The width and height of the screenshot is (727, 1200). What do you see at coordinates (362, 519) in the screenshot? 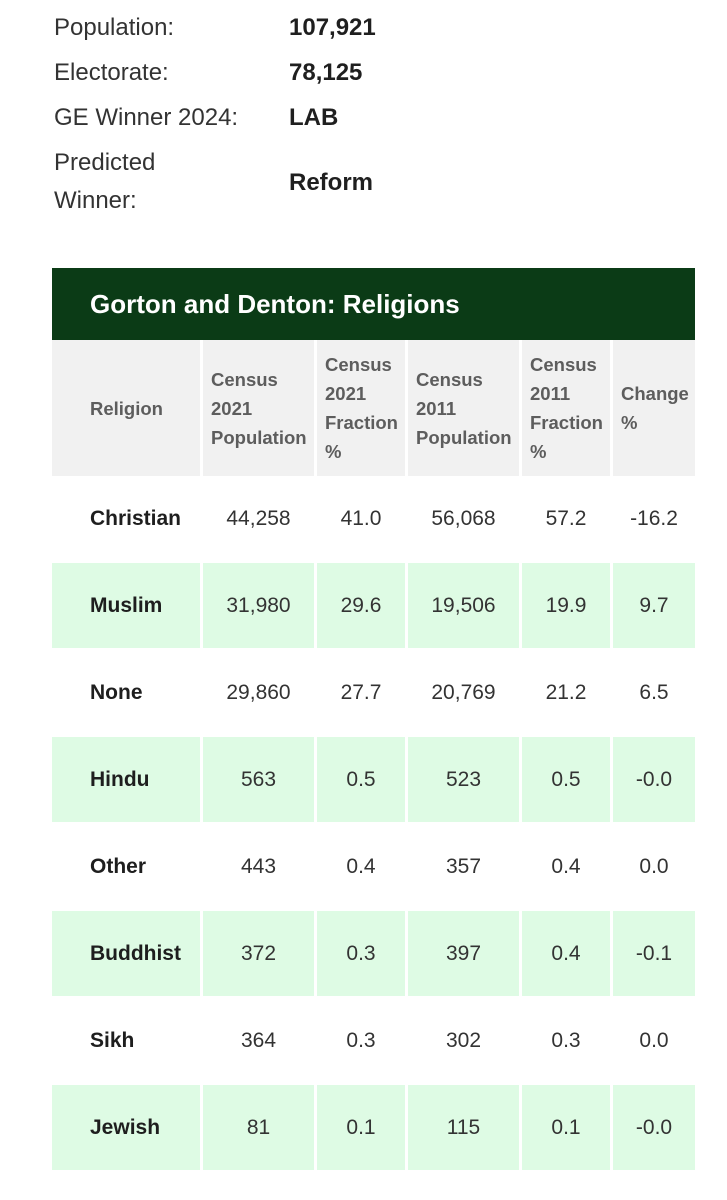
I see `census-2021-fraction: 41.0` at bounding box center [362, 519].